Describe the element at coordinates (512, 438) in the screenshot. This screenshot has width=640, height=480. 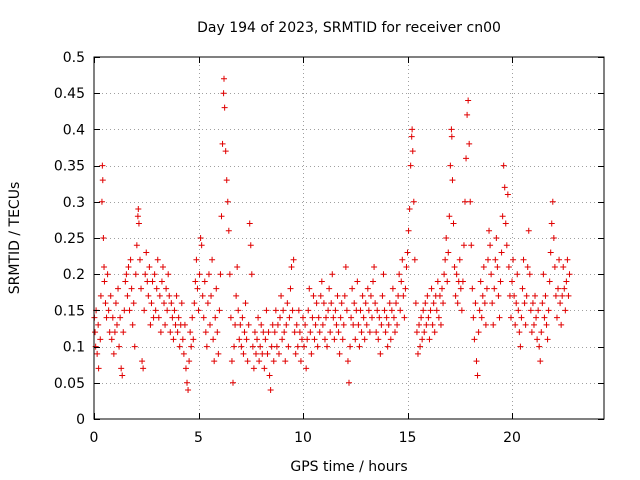
I see `x-tick-label: 20` at that location.